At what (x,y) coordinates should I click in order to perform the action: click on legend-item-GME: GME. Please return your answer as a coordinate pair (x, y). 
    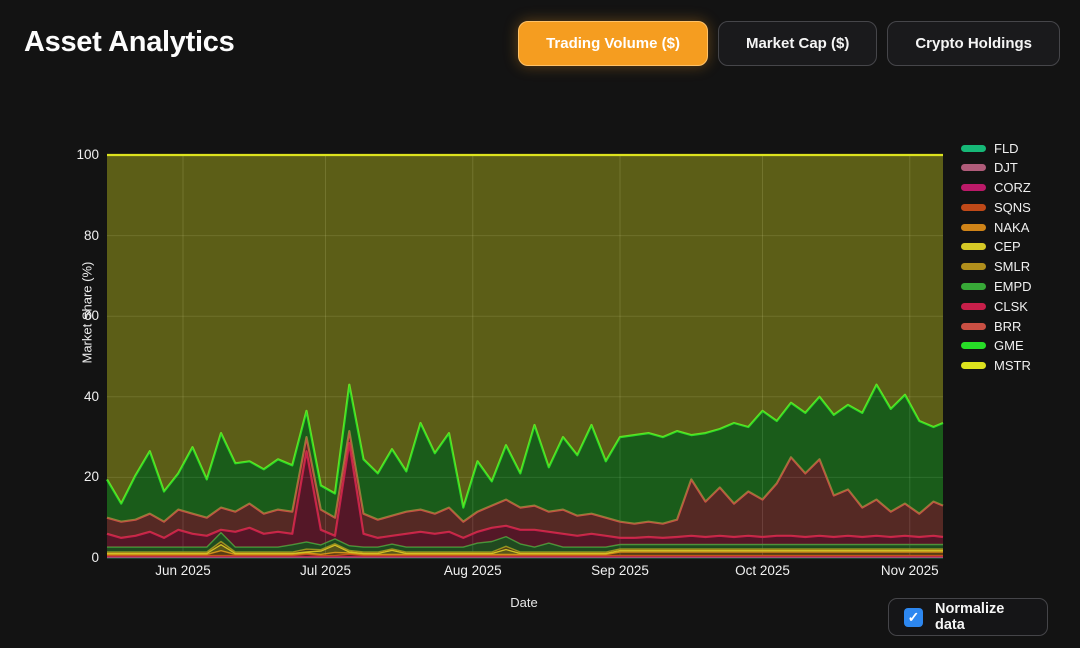
    Looking at the image, I should click on (996, 346).